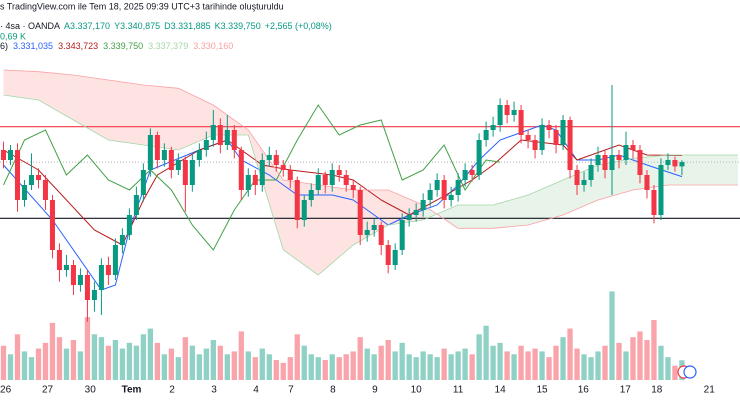 The width and height of the screenshot is (740, 420). What do you see at coordinates (4, 46) in the screenshot?
I see `indicator-prefix: 6)` at bounding box center [4, 46].